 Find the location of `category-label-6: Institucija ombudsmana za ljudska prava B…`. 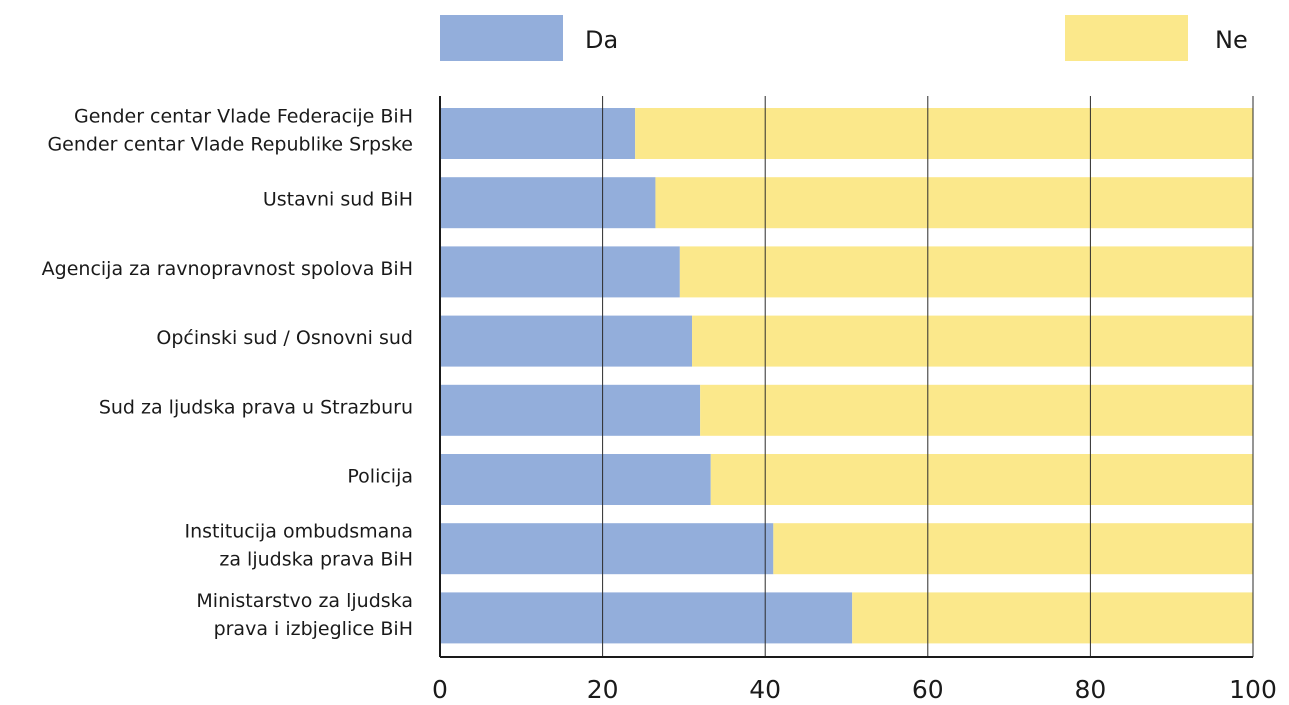

category-label-6: Institucija ombudsmana za ljudska prava B… is located at coordinates (299, 546).